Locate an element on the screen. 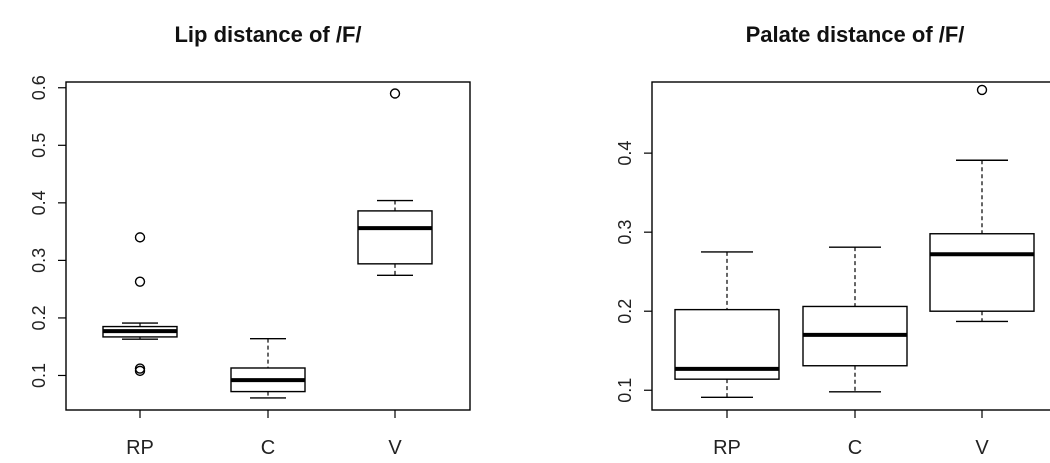  y-tick-label: 0.5 is located at coordinates (39, 145).